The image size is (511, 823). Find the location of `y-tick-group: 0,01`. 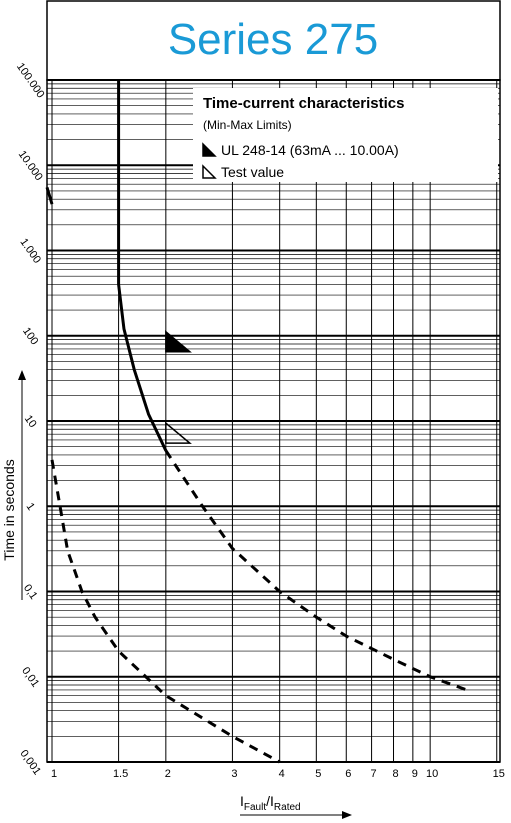

y-tick-group: 0,01 is located at coordinates (30, 677).